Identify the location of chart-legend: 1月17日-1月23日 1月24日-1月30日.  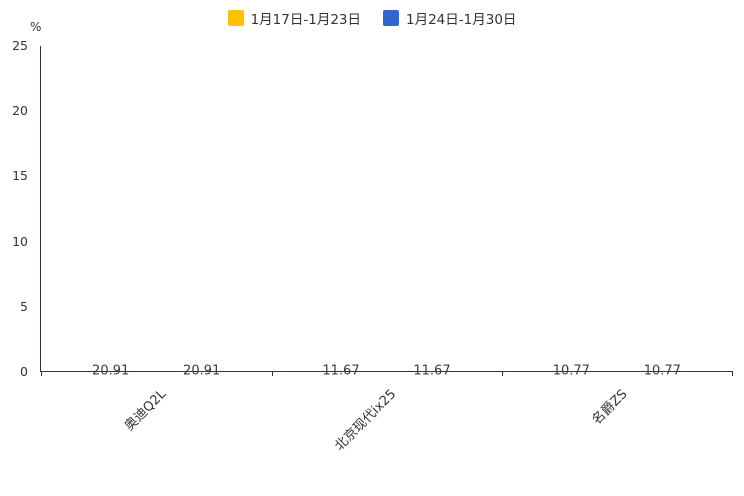
(372, 18).